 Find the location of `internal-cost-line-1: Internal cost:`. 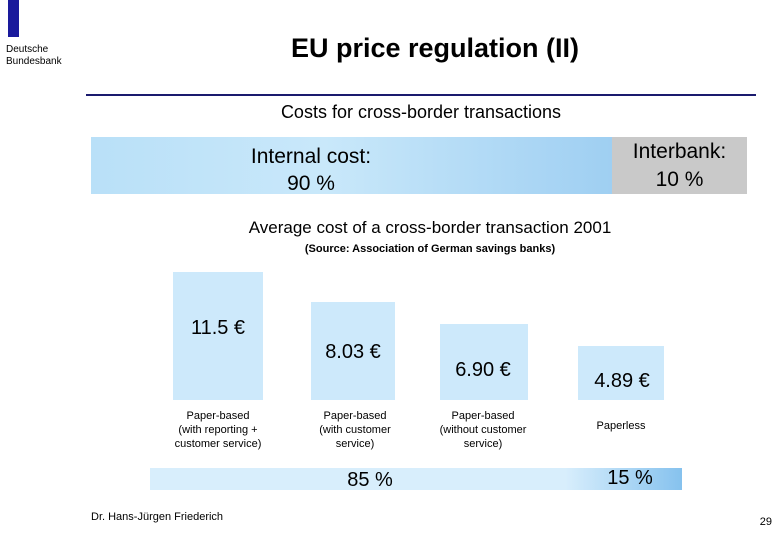

internal-cost-line-1: Internal cost: is located at coordinates (311, 156).